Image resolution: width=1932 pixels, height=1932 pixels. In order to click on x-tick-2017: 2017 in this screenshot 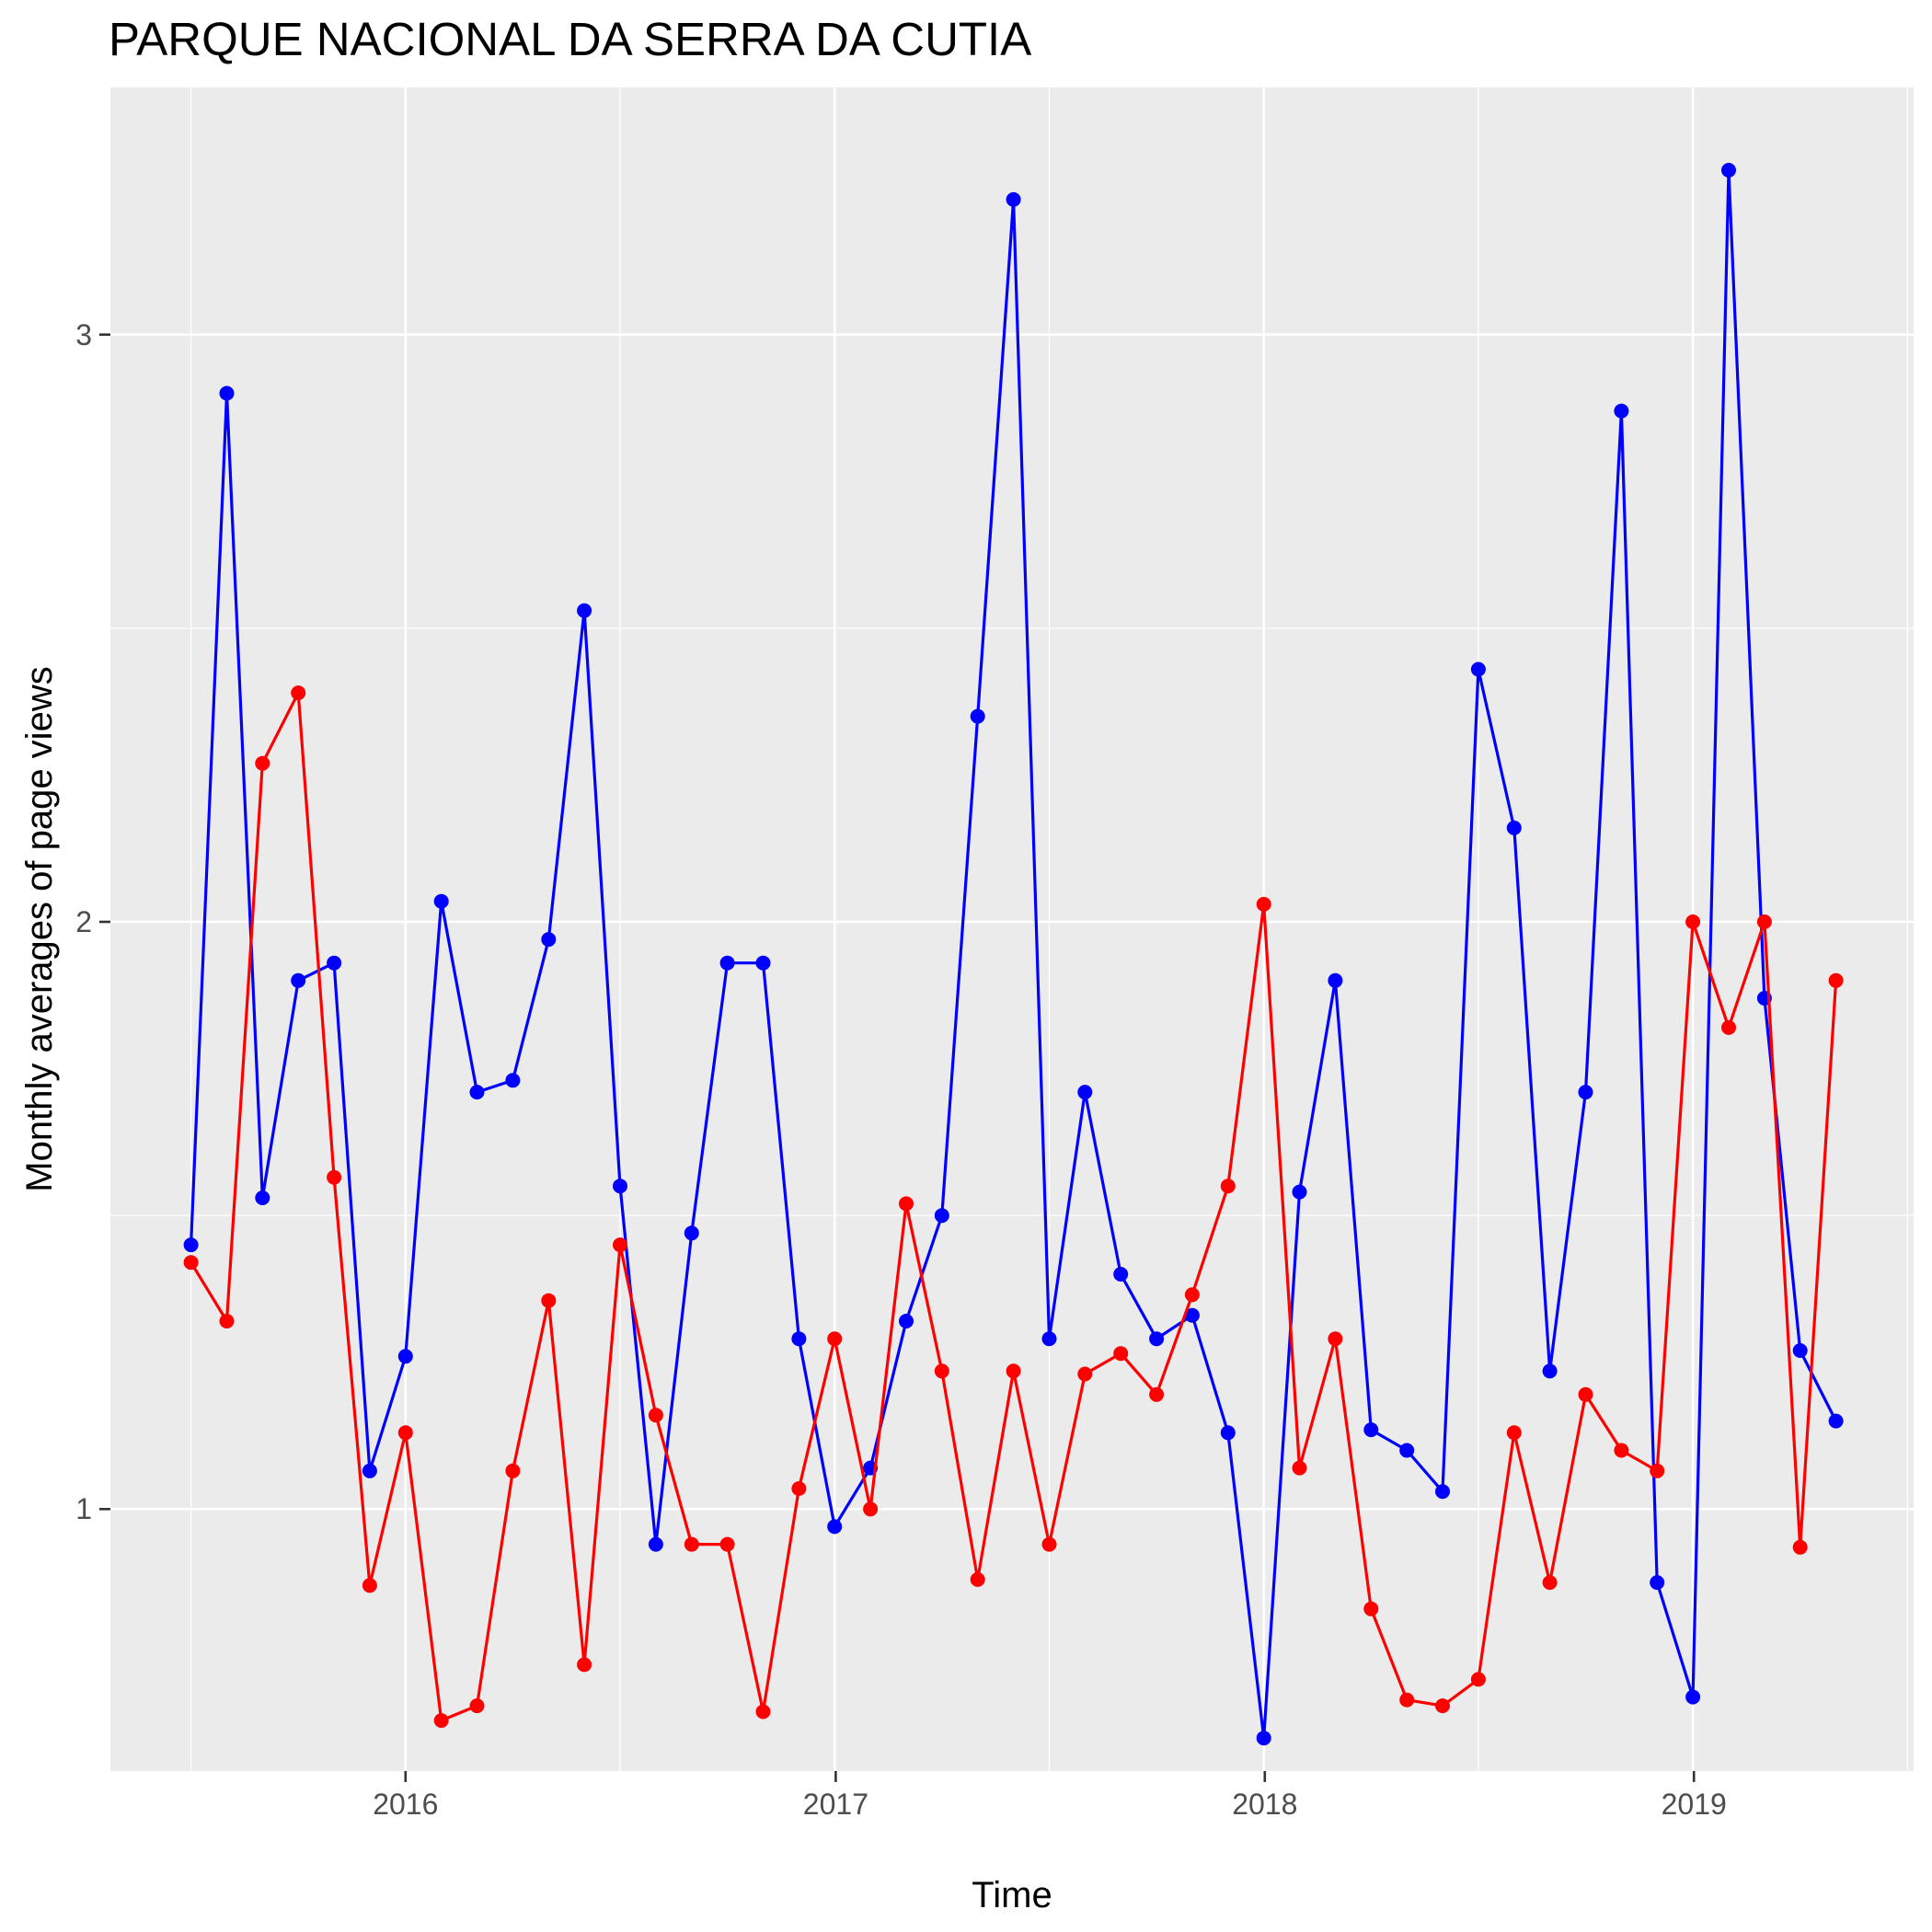, I will do `click(835, 1796)`.